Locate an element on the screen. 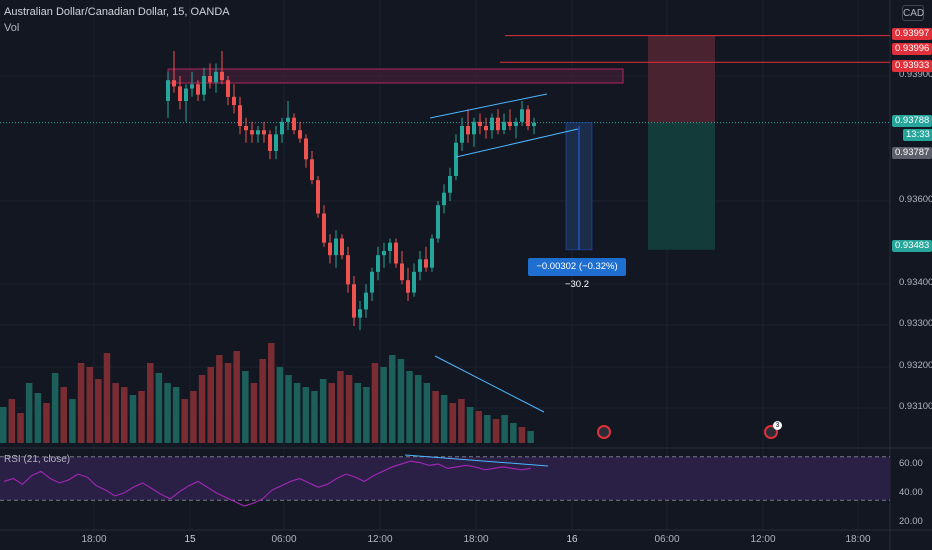 The height and width of the screenshot is (550, 932). time-tick: 15 is located at coordinates (190, 539).